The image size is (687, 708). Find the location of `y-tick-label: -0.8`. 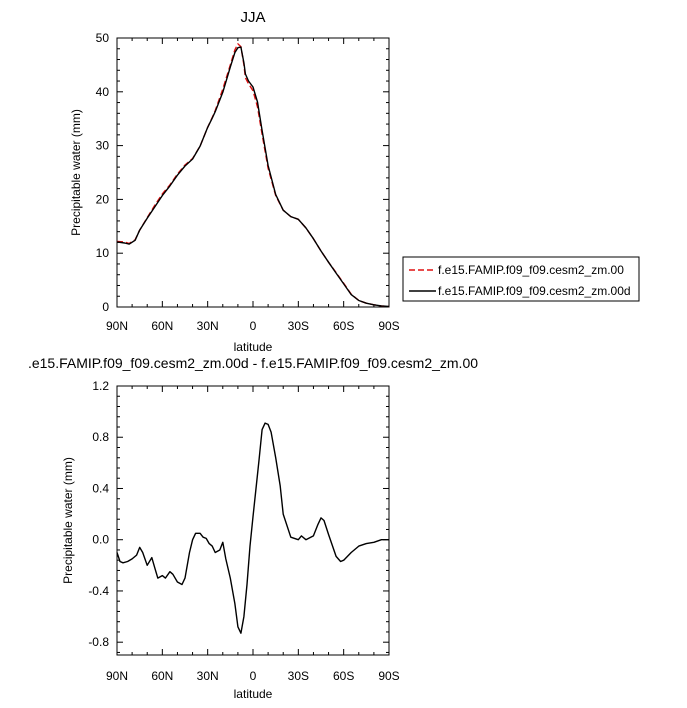

y-tick-label: -0.8 is located at coordinates (98, 642).